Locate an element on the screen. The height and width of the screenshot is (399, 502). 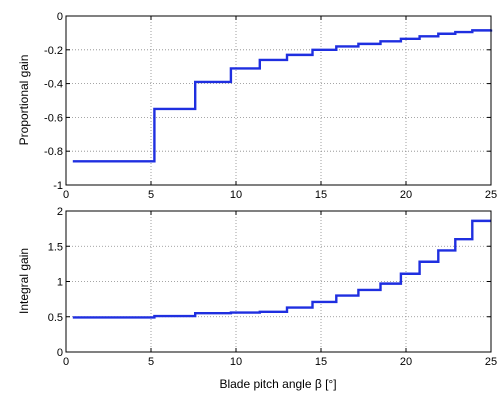
y-tick-label: 2 is located at coordinates (60, 212).